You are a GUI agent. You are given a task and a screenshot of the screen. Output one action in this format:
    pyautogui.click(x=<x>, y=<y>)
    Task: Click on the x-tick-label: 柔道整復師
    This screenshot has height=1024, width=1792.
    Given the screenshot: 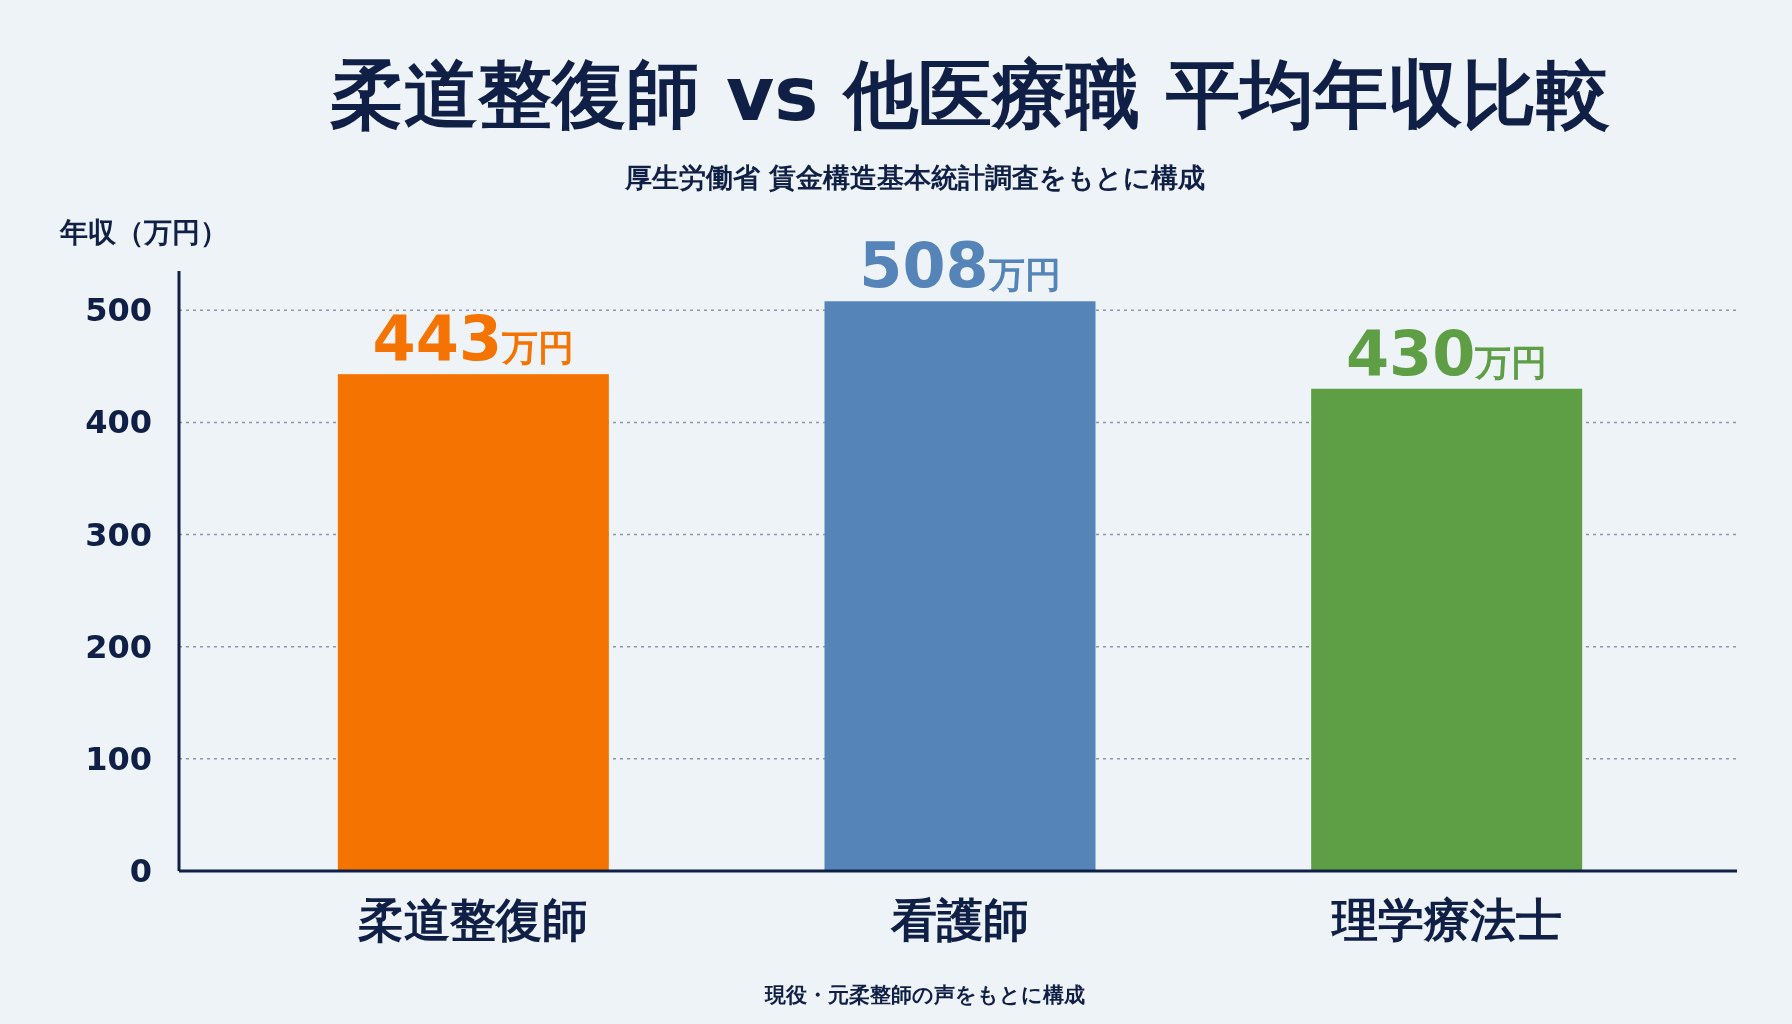 What is the action you would take?
    pyautogui.click(x=473, y=920)
    